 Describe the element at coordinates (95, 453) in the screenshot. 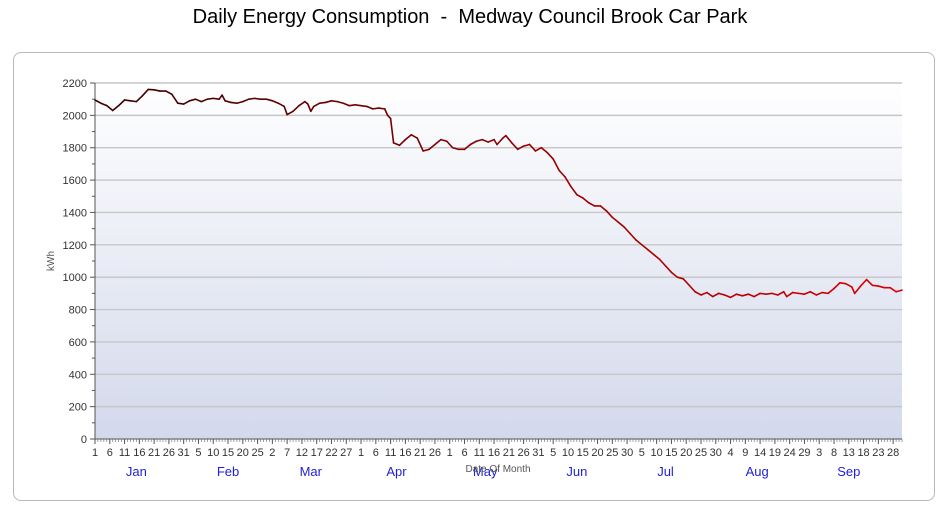

I see `x-tick-label: 1` at that location.